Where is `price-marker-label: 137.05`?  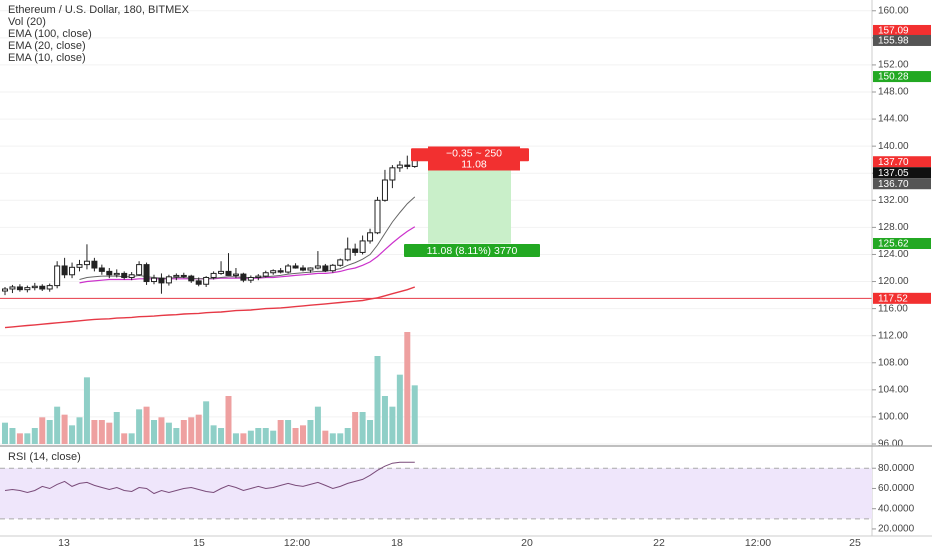
price-marker-label: 137.05 is located at coordinates (893, 173).